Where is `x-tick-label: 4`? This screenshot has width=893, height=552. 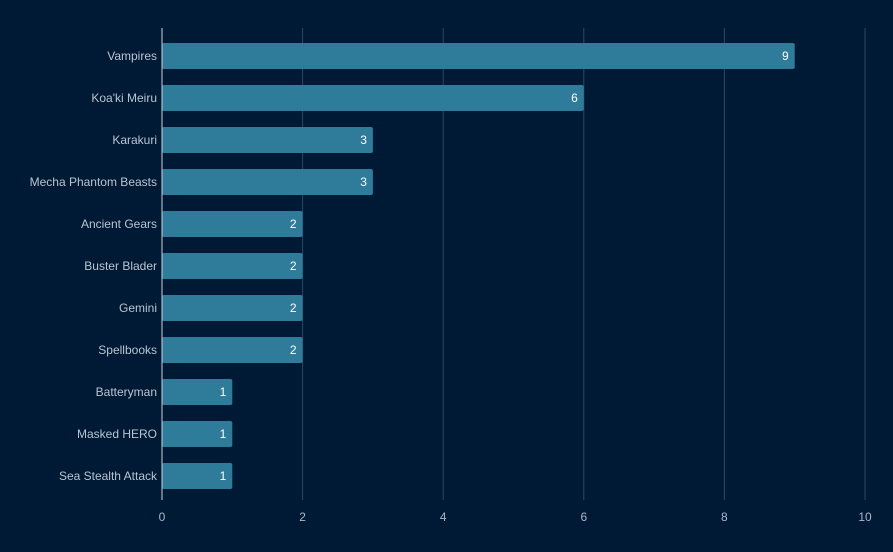
x-tick-label: 4 is located at coordinates (443, 517).